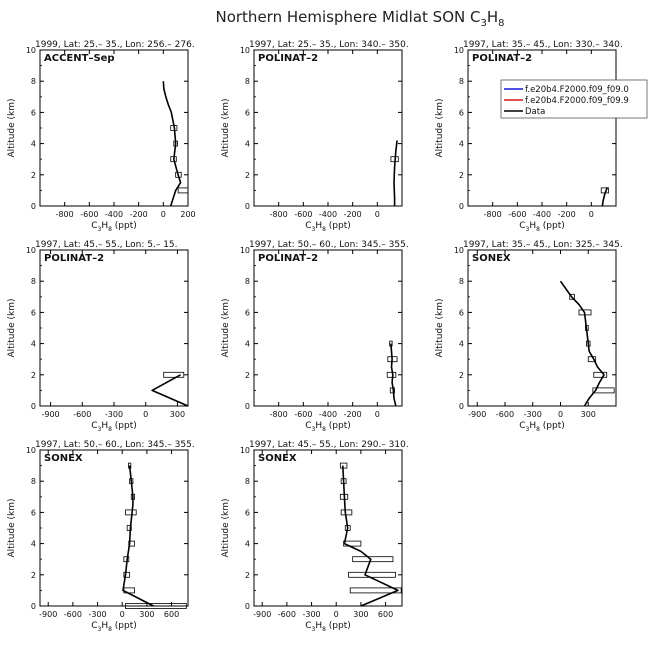  Describe the element at coordinates (329, 445) in the screenshot. I see `panel-header: 1997, Lat: 45.– 55., Lon: 290.– 310.` at that location.